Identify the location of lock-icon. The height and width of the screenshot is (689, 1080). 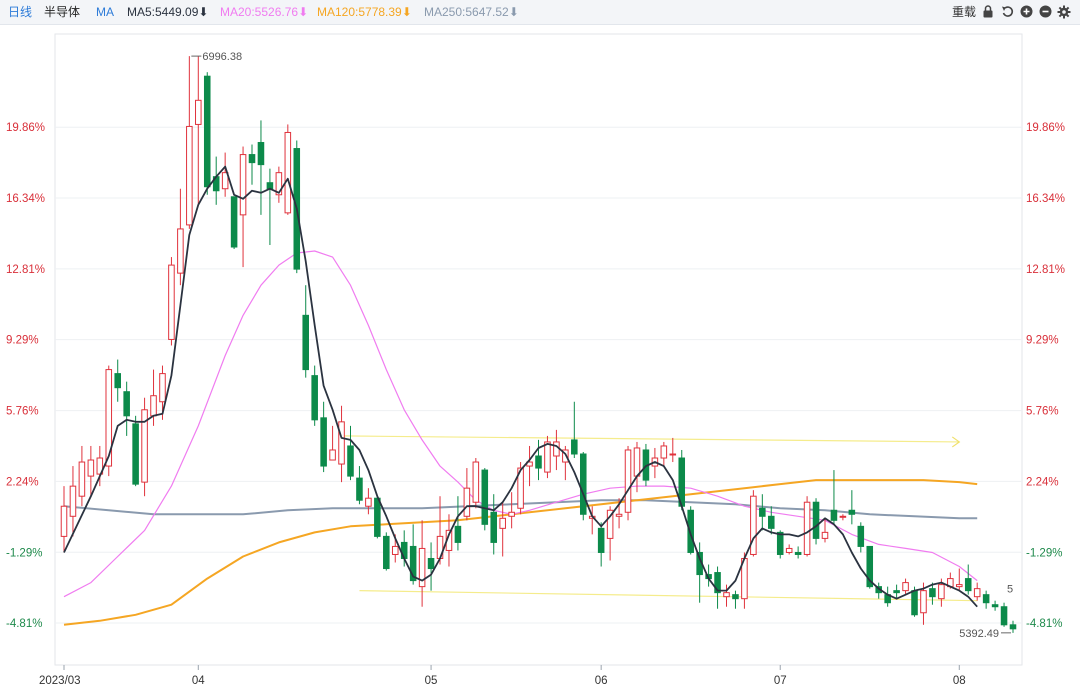
(988, 12).